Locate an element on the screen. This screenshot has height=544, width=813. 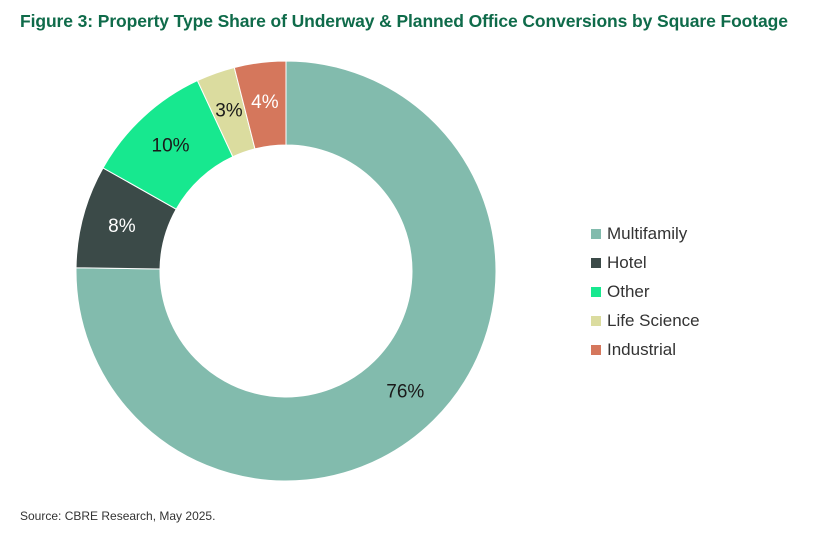
legend-item-other: Other is located at coordinates (645, 291).